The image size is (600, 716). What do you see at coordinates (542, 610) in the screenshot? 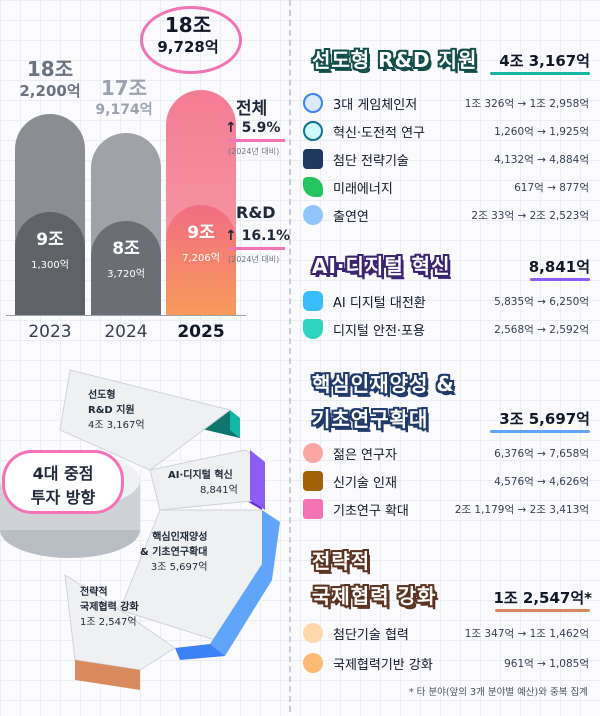
I see `section-4-underline` at bounding box center [542, 610].